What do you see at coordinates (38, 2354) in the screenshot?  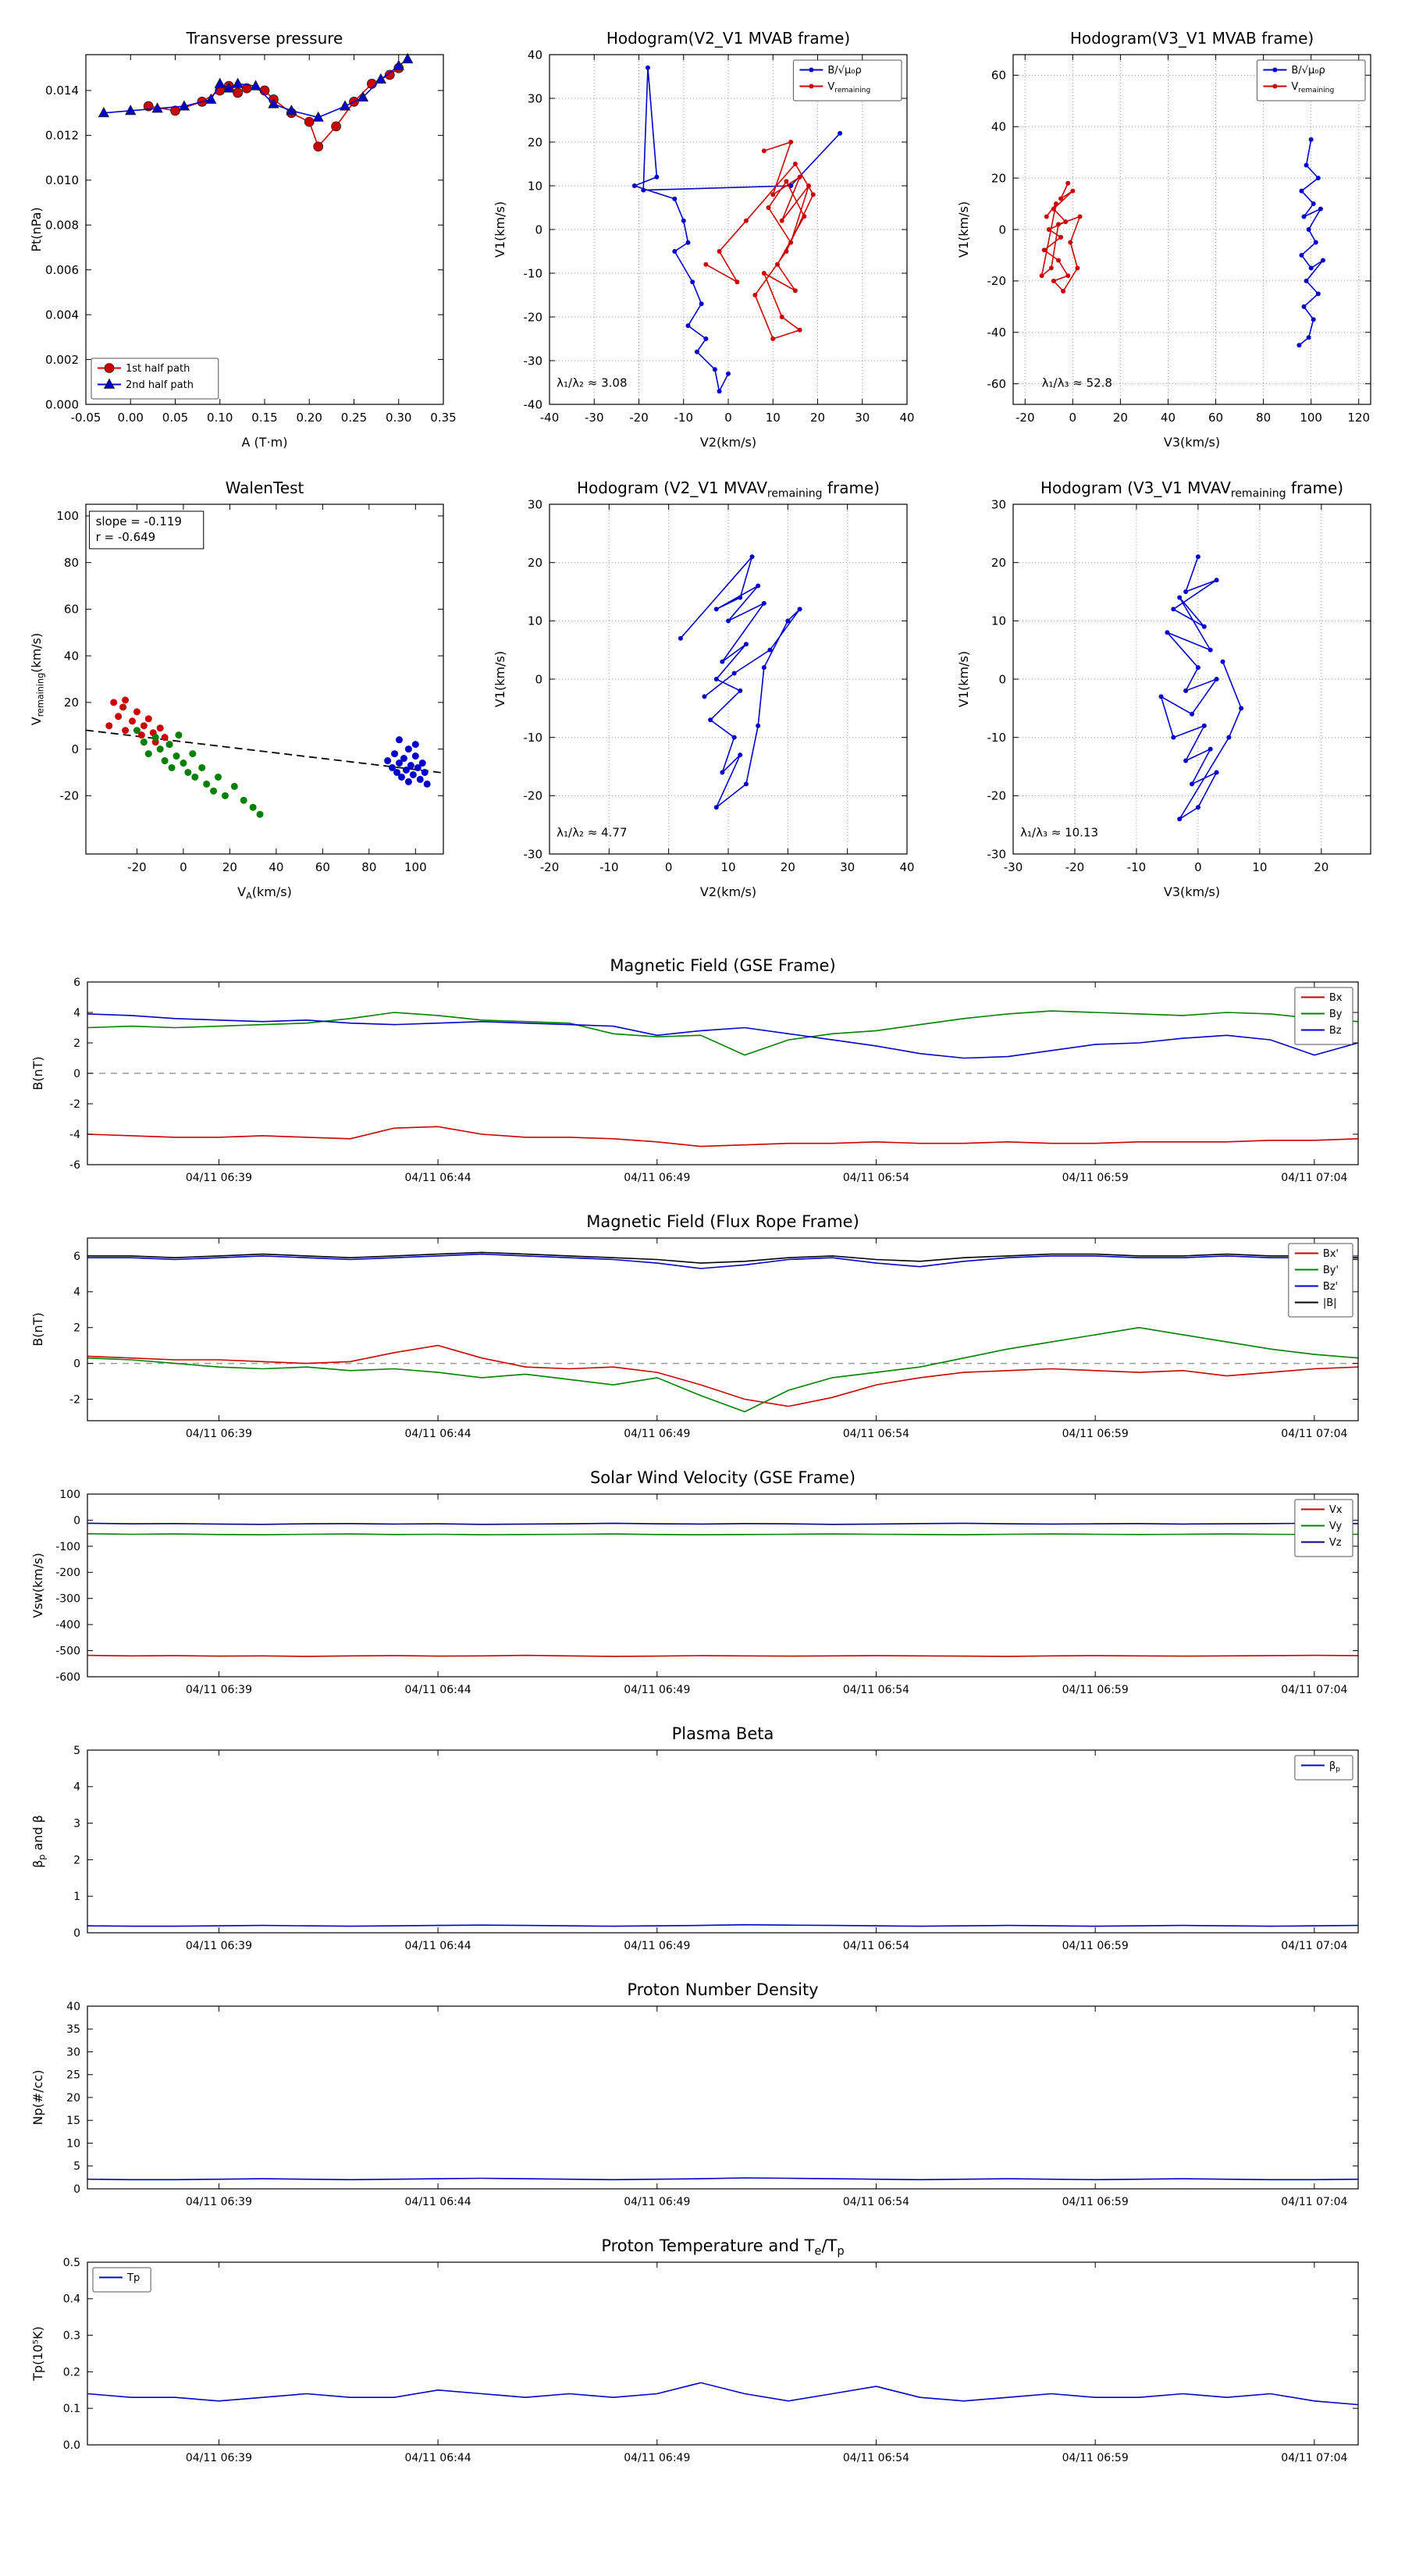 I see `y-axis-label: Tp(10⁵K)` at bounding box center [38, 2354].